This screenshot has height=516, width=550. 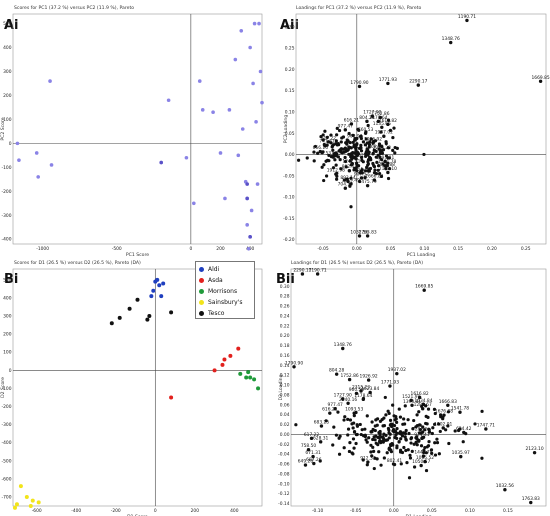 I want to click on loading-annotation: 804.28, so click(x=367, y=118).